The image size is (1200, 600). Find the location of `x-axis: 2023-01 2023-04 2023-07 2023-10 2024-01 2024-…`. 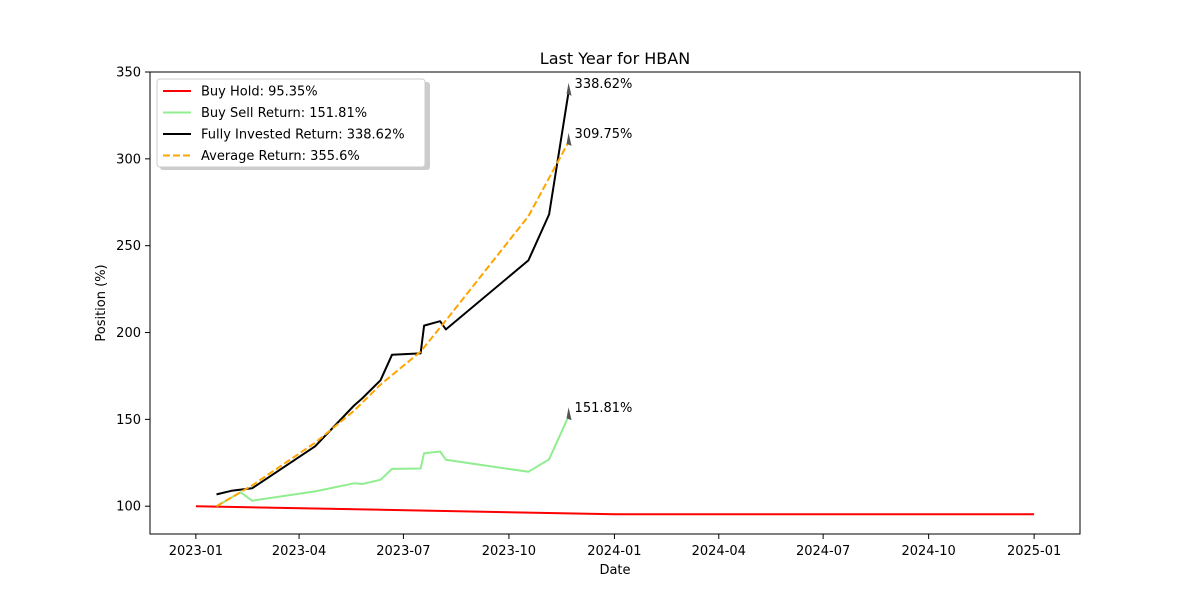

x-axis: 2023-01 2023-04 2023-07 2023-10 2024-01 2024-… is located at coordinates (615, 546).